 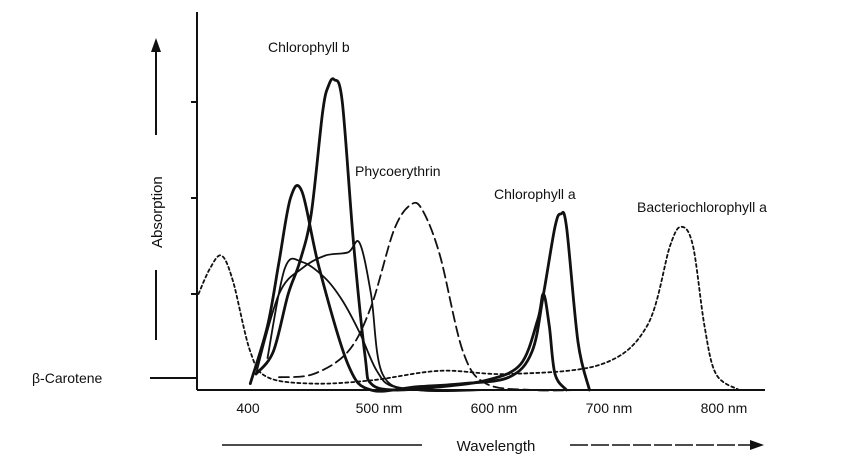 I want to click on x-ticks: 400 500 nm 600 nm 700 nm 800 nm, so click(x=491, y=408).